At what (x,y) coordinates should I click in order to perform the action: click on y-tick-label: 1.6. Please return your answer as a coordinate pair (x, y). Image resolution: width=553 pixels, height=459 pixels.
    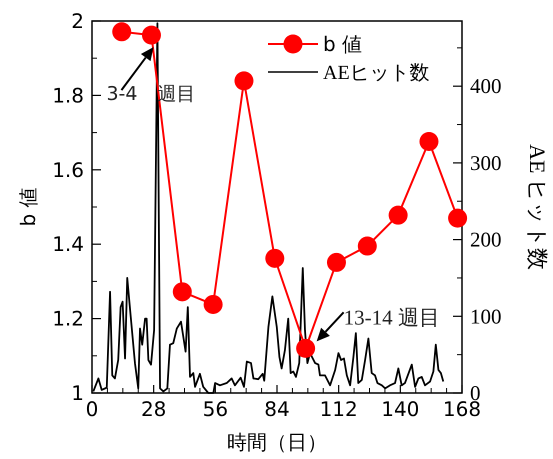
    Looking at the image, I should click on (68, 170).